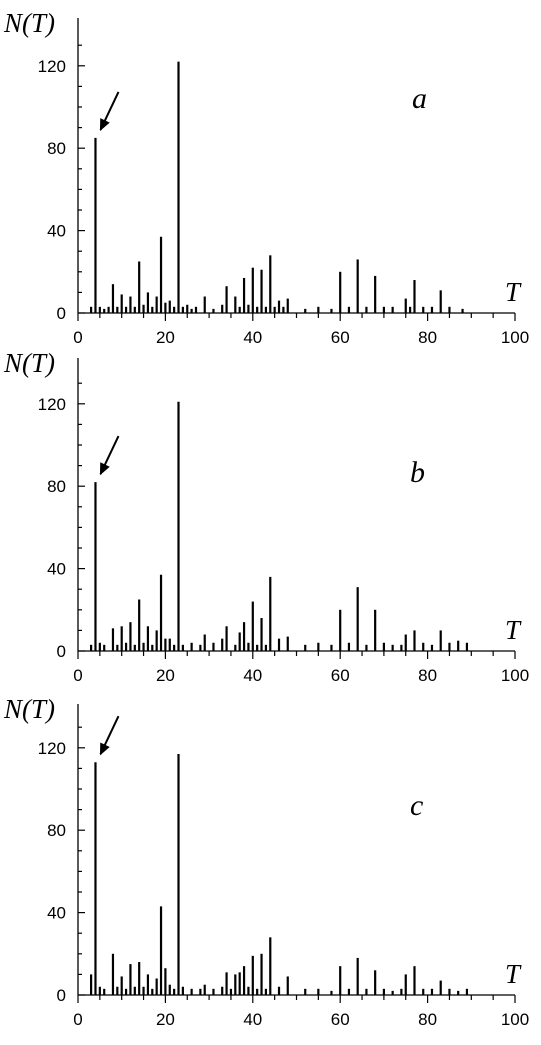  What do you see at coordinates (417, 472) in the screenshot?
I see `panel-label: b` at bounding box center [417, 472].